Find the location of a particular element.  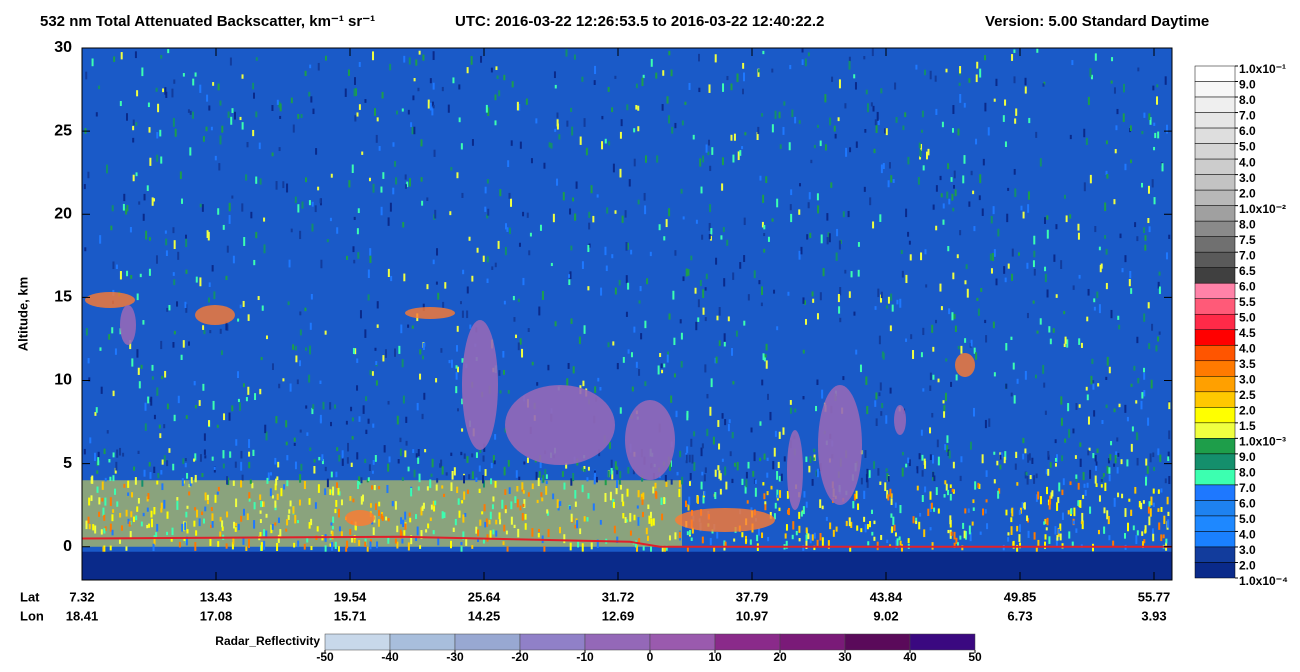

x-tick-label: 9.02 is located at coordinates (885, 615).